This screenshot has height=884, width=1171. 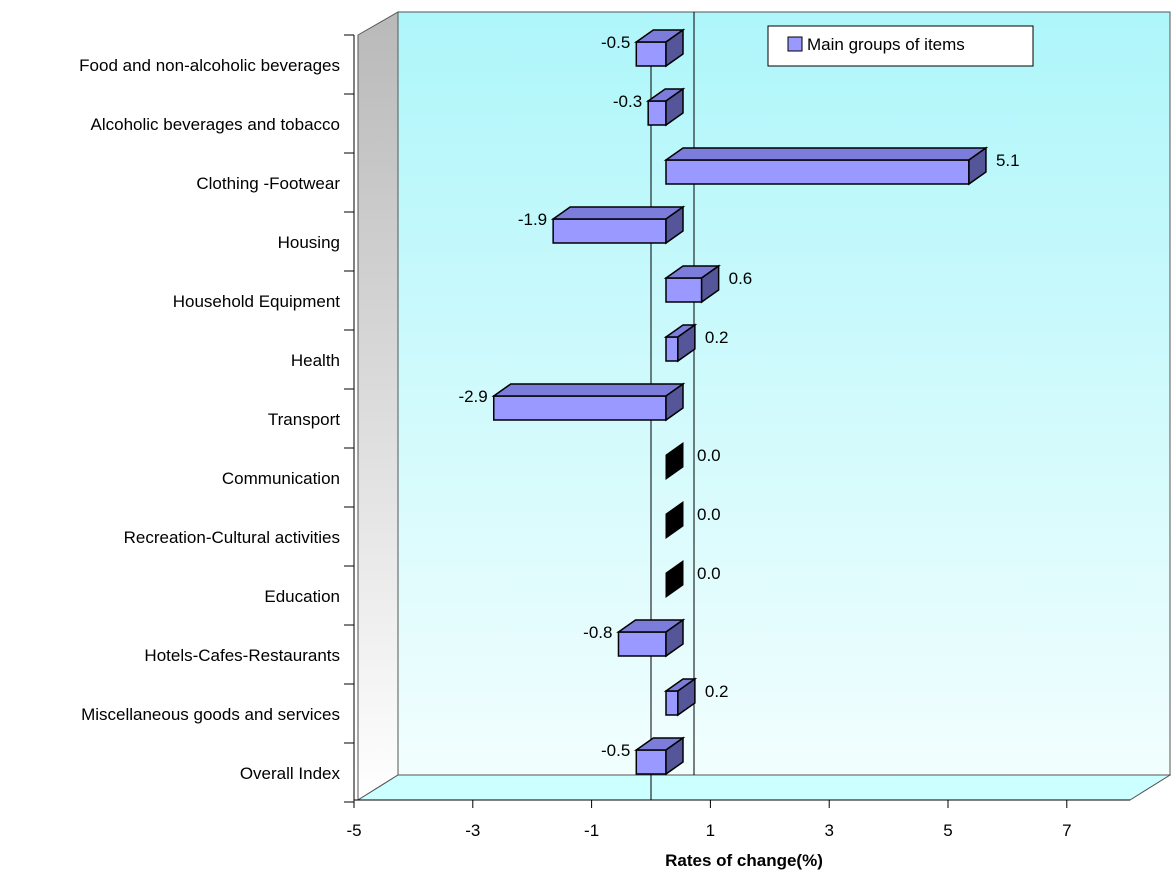 I want to click on chart-floor, so click(x=763, y=787).